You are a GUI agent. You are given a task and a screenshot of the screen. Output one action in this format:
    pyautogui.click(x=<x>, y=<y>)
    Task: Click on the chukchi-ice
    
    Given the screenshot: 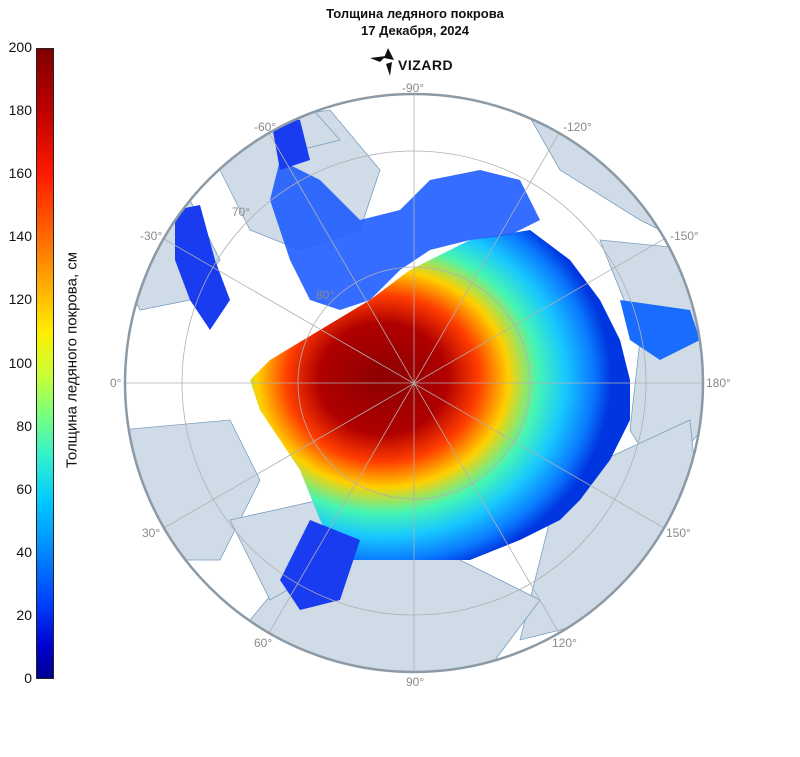 What is the action you would take?
    pyautogui.click(x=660, y=330)
    